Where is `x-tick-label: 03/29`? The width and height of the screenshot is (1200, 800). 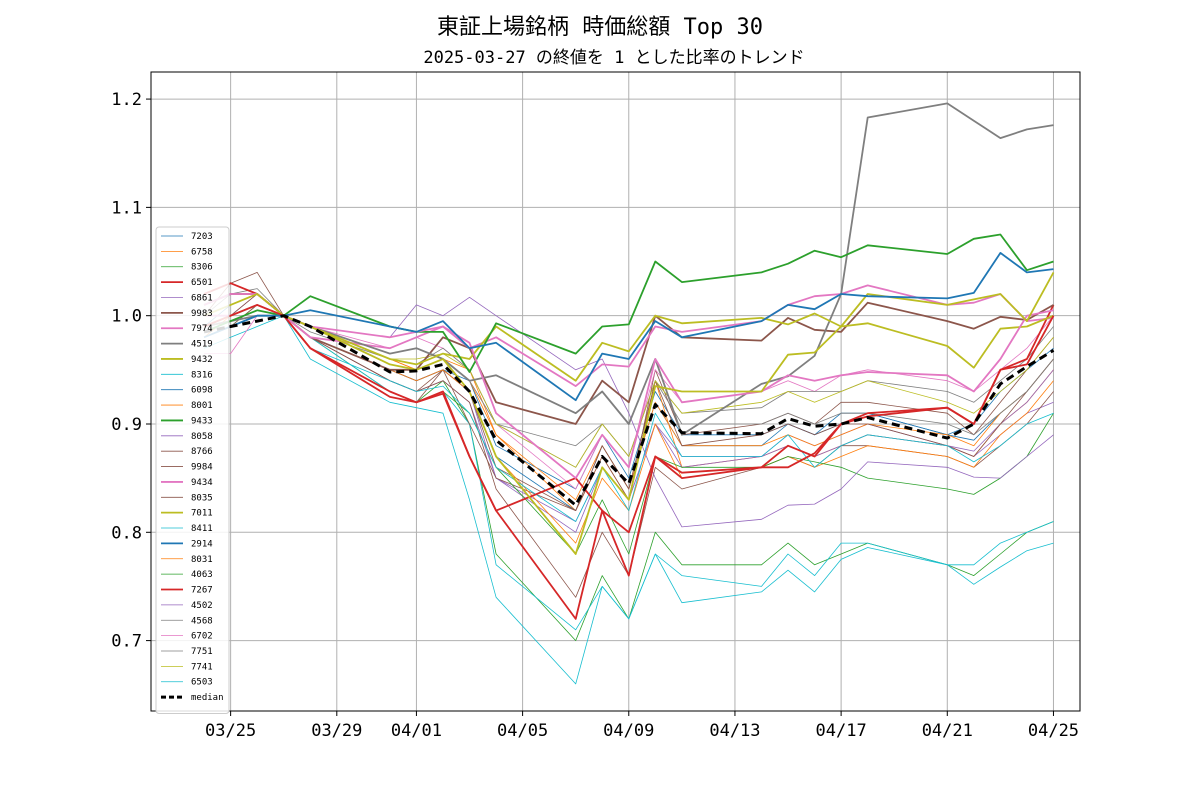 x-tick-label: 03/29 is located at coordinates (336, 731).